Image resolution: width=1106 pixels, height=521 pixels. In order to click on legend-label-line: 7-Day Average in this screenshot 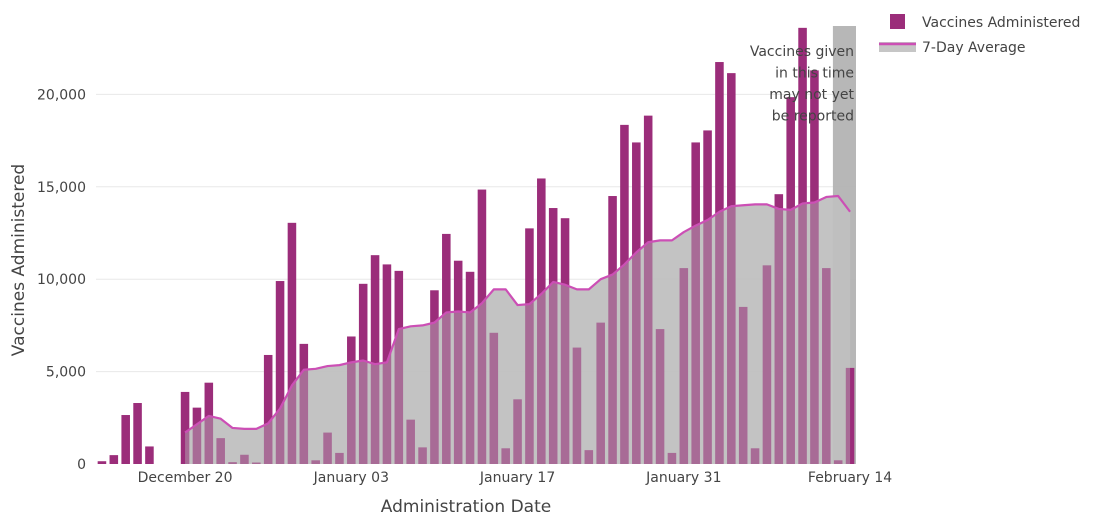, I will do `click(974, 48)`.